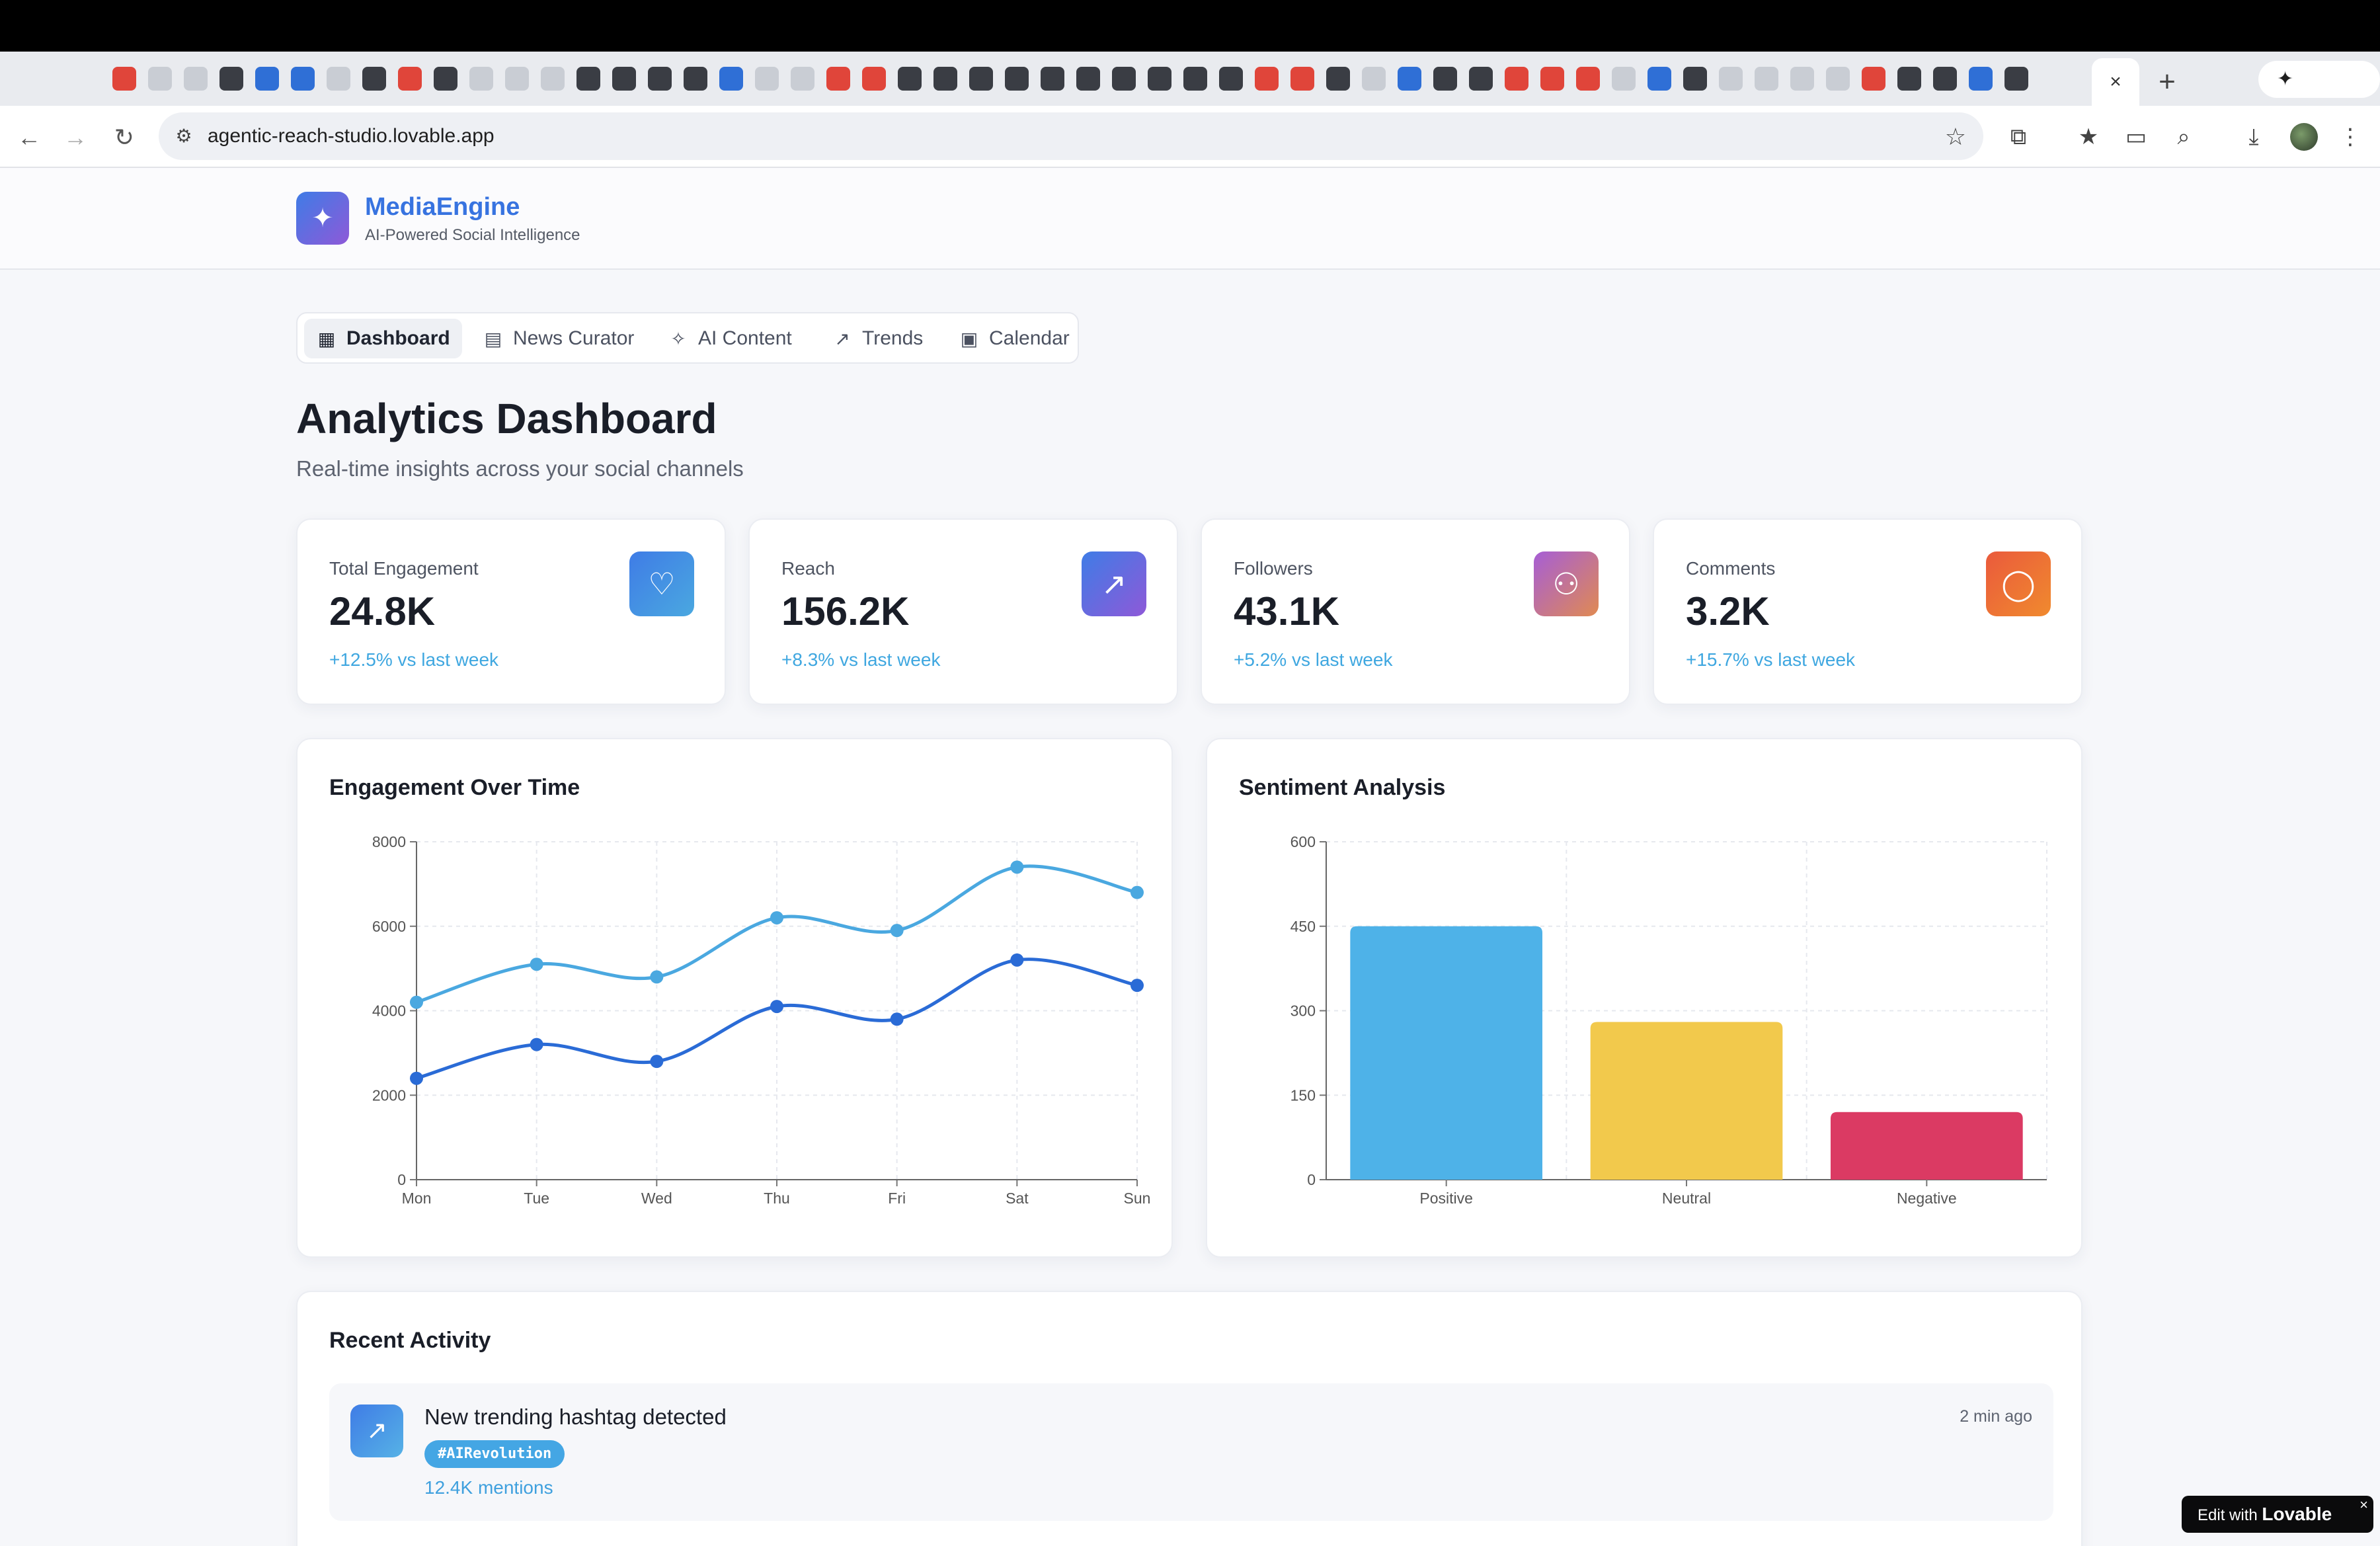 Image resolution: width=2380 pixels, height=1546 pixels. I want to click on address-bar: ⚙ agentic-reach-studio.lovable.app ☆, so click(1071, 136).